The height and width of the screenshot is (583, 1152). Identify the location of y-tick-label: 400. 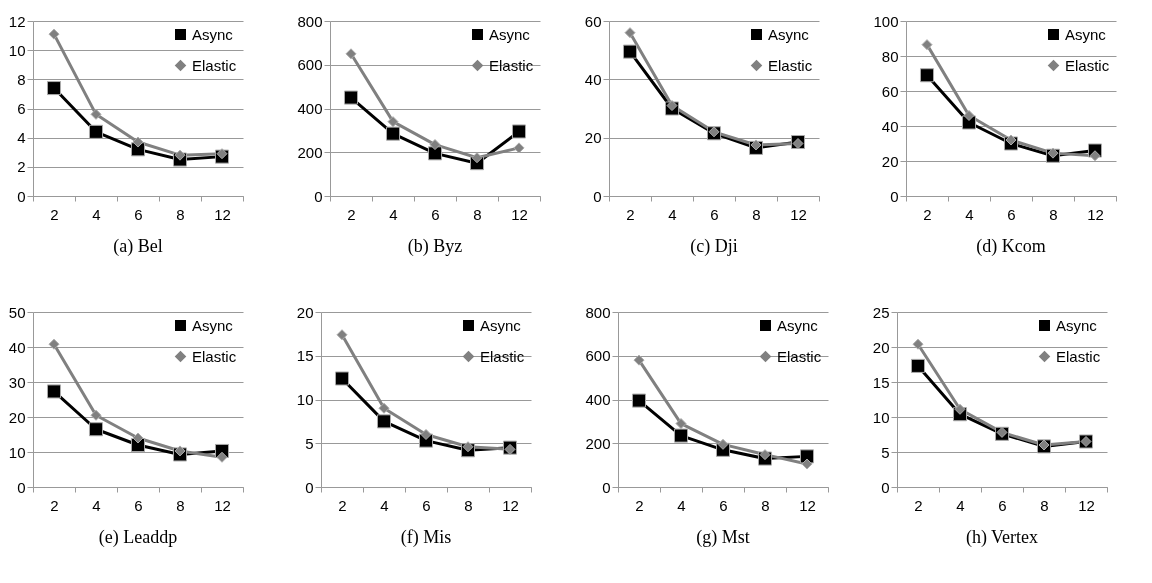
(310, 108).